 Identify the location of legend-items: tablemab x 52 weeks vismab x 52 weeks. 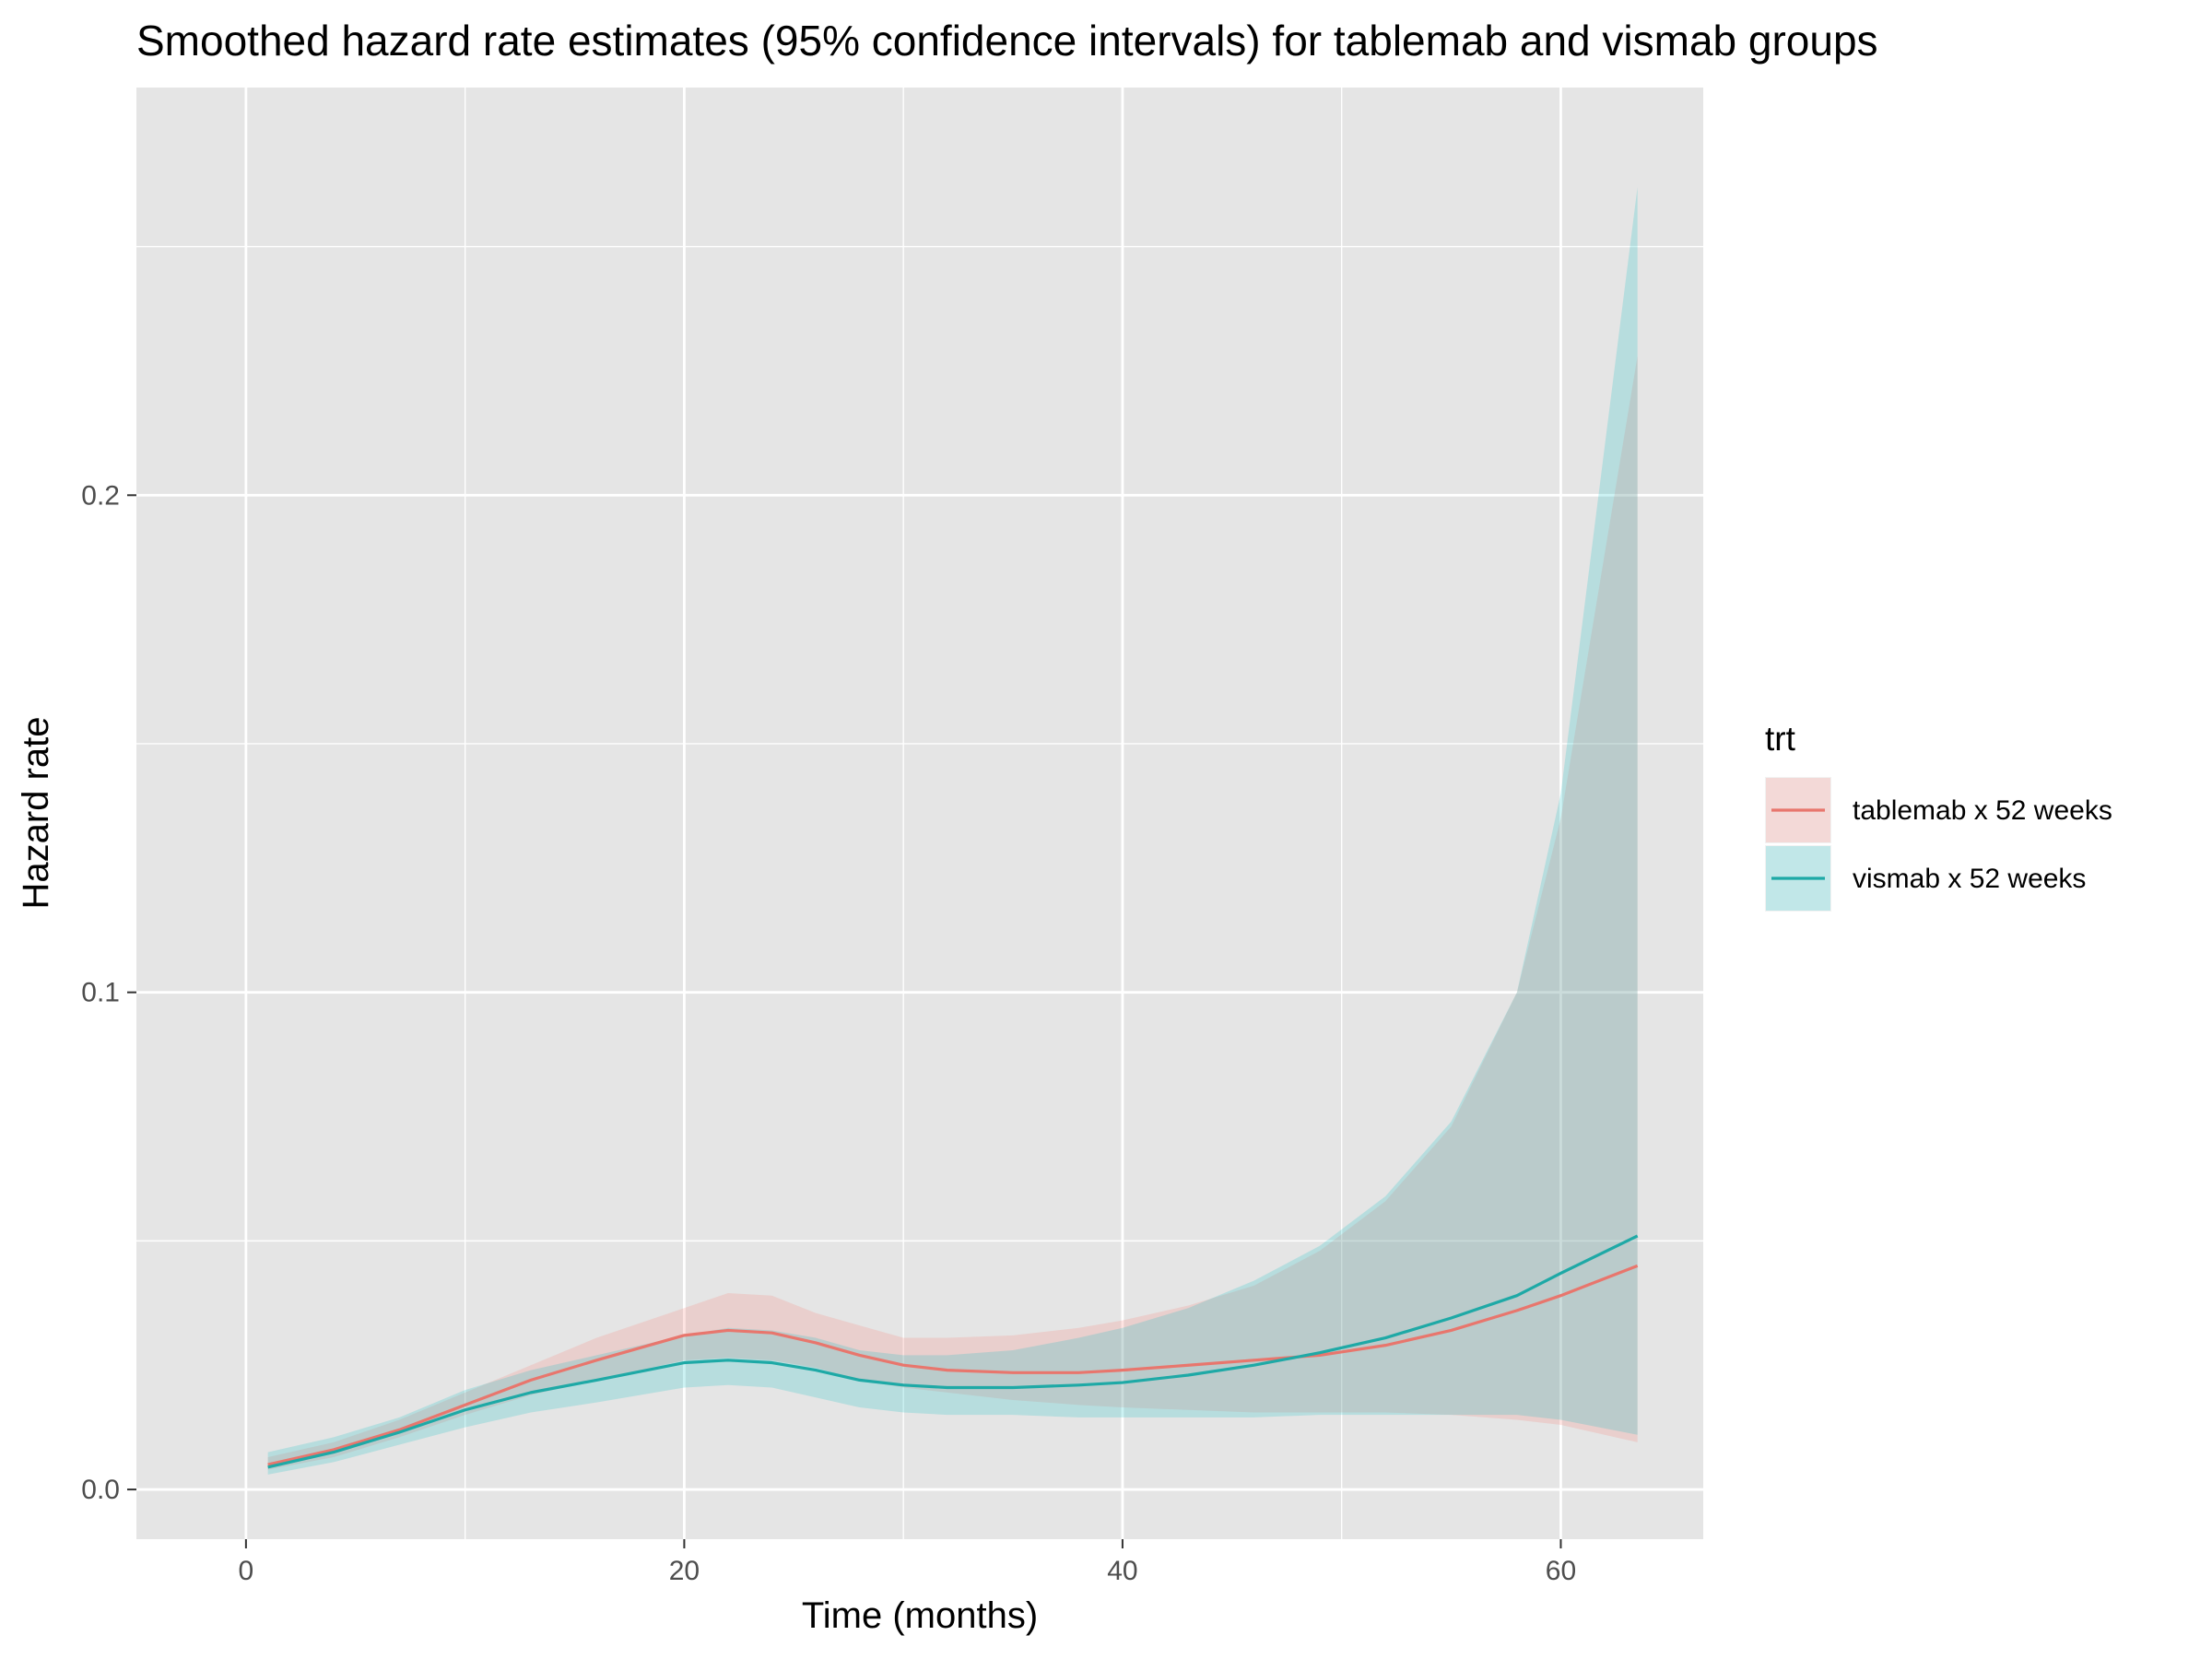
(1938, 844).